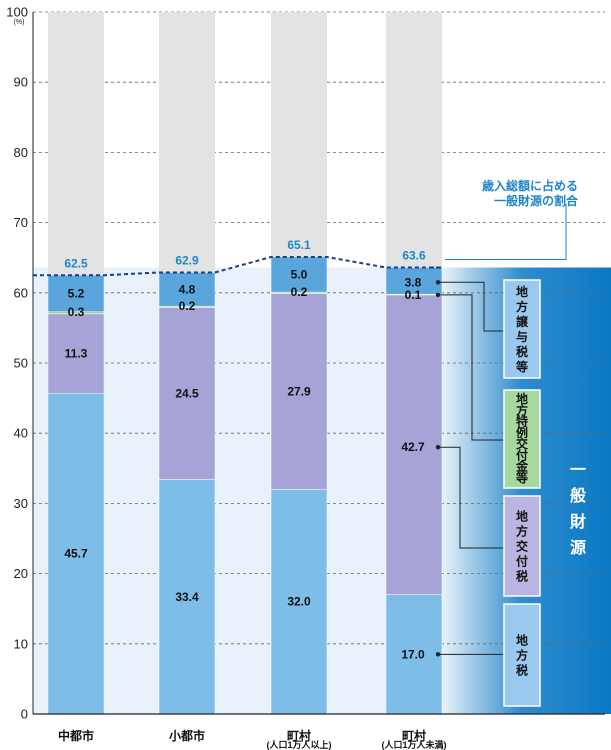 This screenshot has width=611, height=750. I want to click on y-tick-label: 100, so click(17, 12).